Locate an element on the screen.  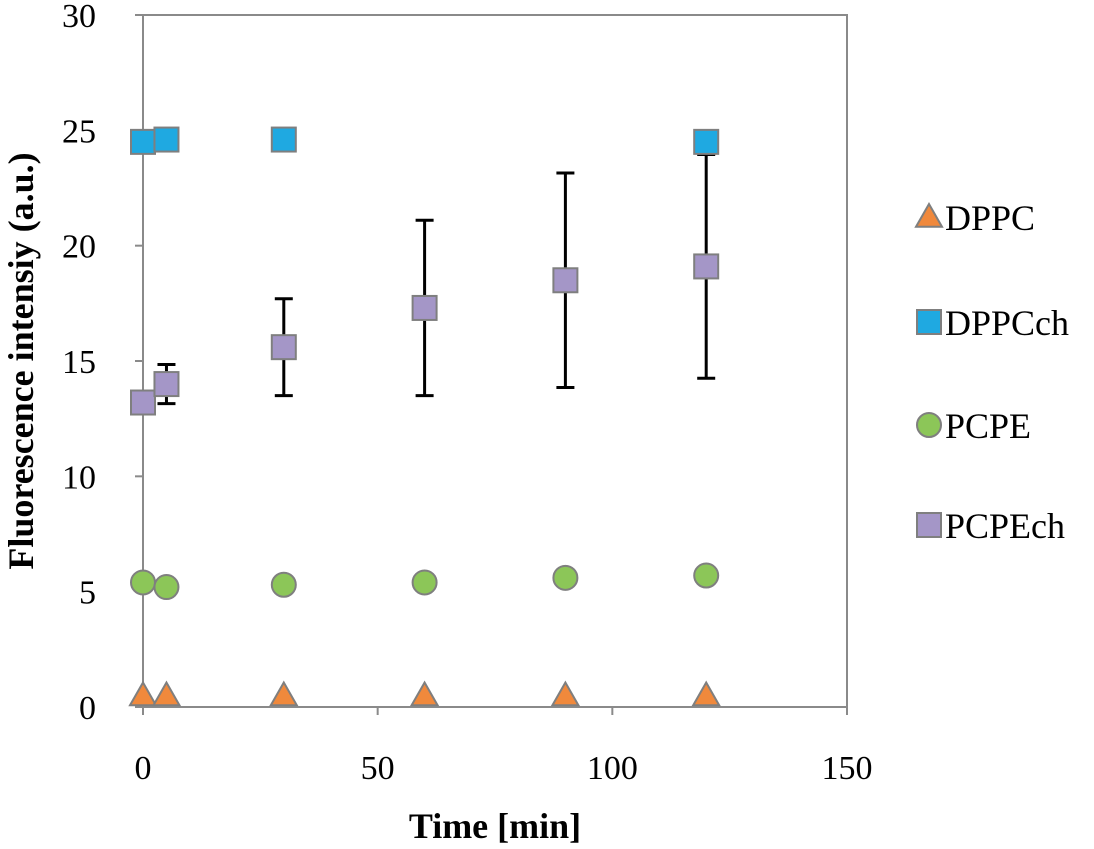
y-tick-label: 20 is located at coordinates (79, 247).